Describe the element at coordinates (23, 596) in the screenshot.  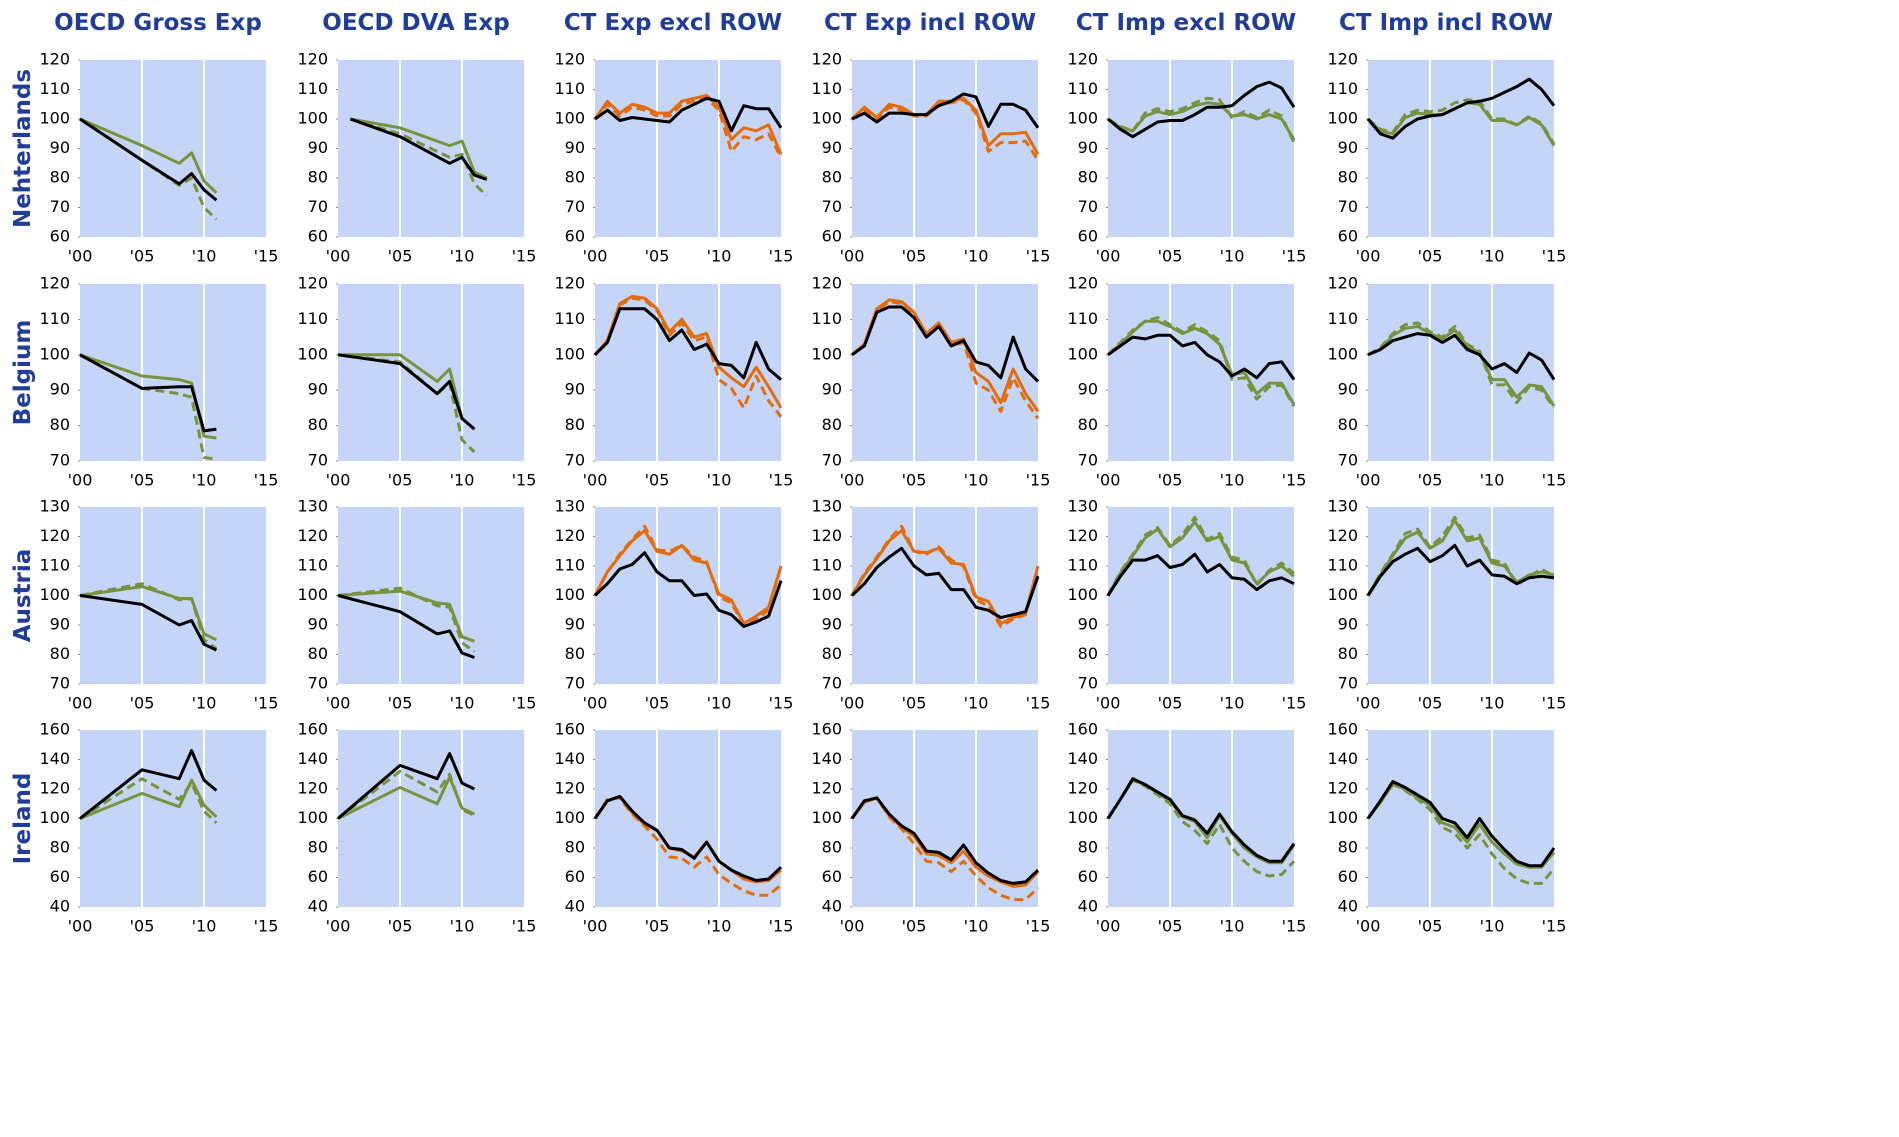
I see `row-label: Austria` at that location.